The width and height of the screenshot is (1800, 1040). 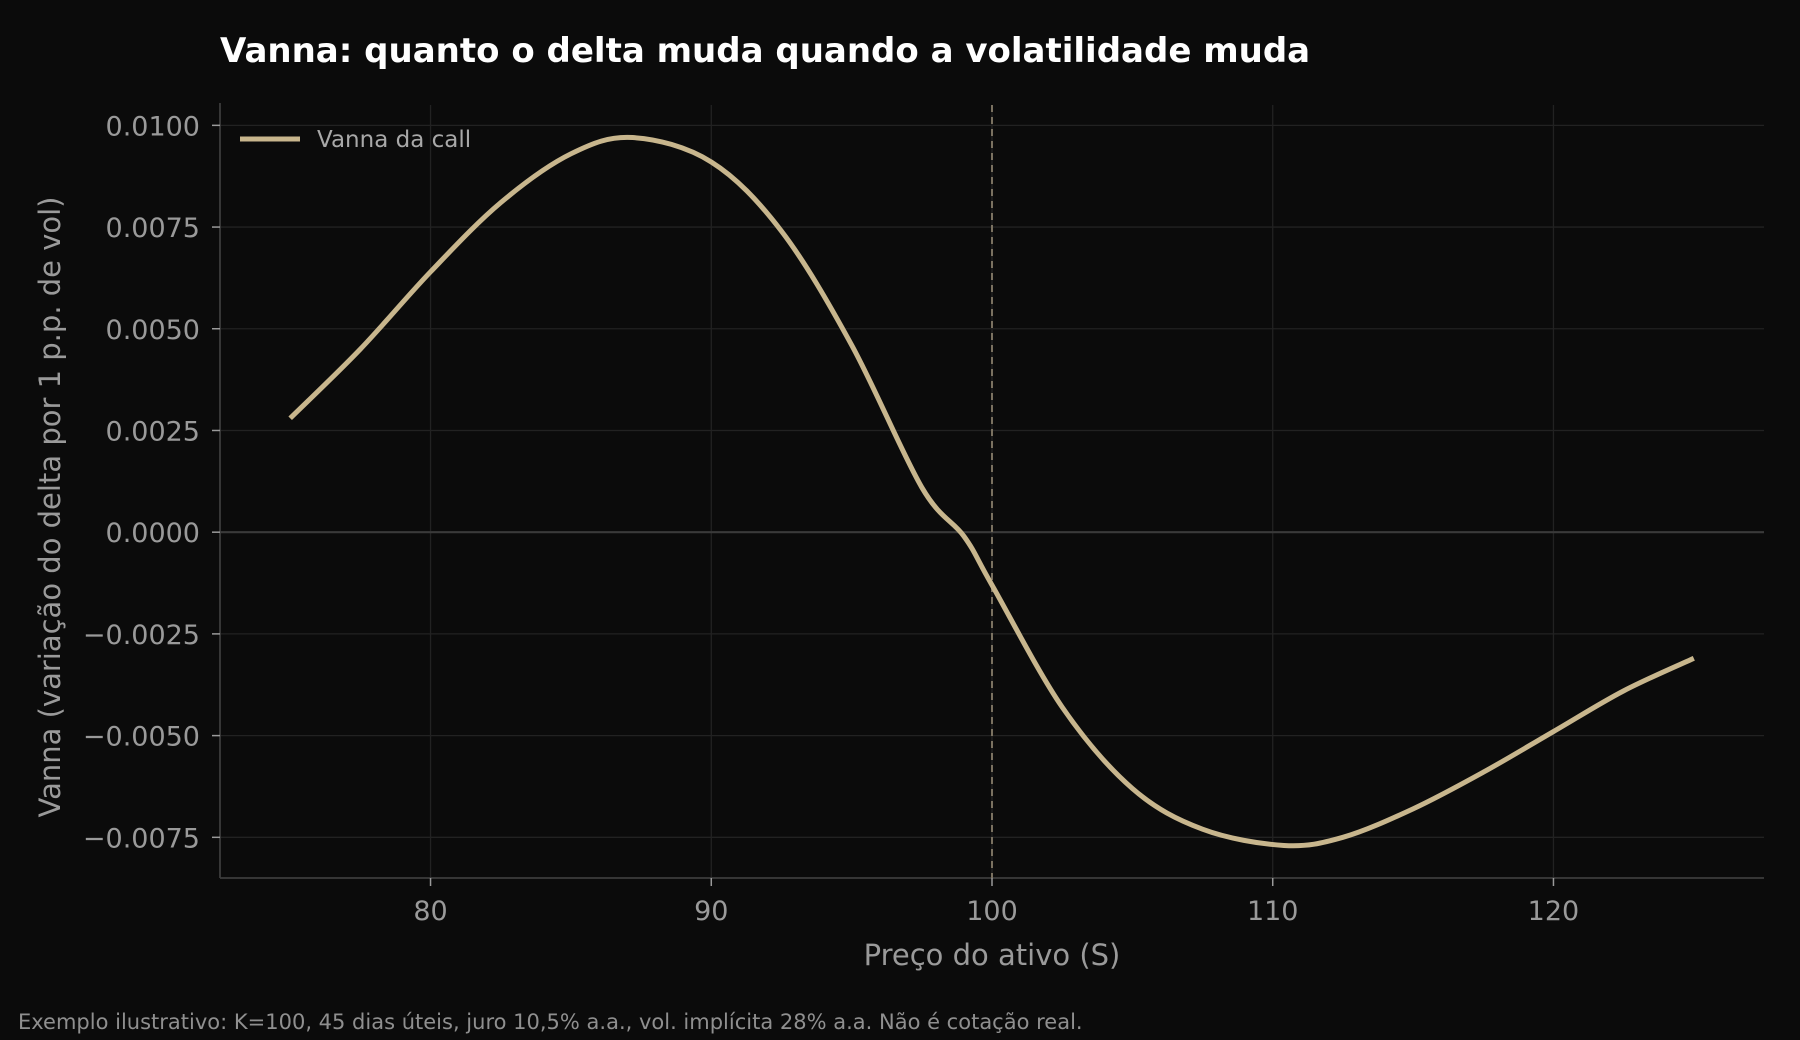 I want to click on legend-label: Vanna da call, so click(x=394, y=140).